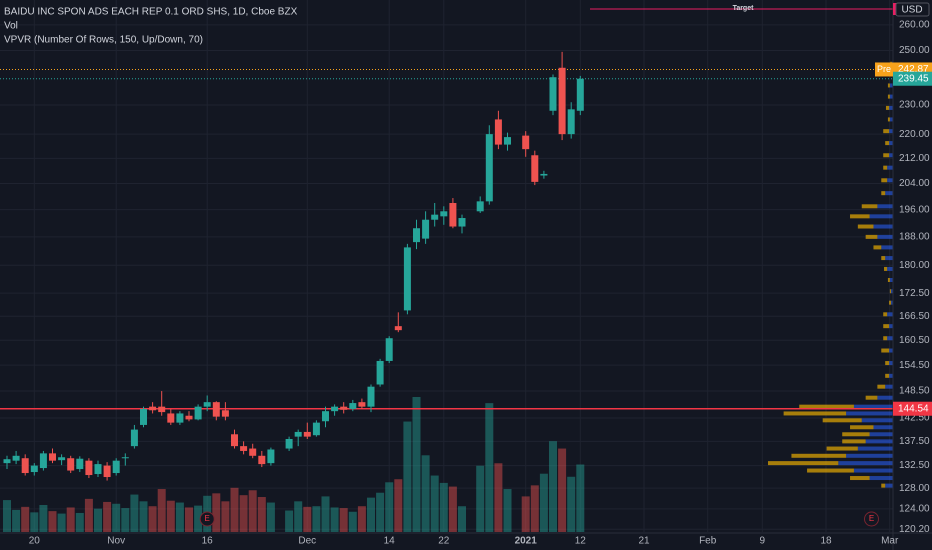 The width and height of the screenshot is (932, 550). What do you see at coordinates (390, 541) in the screenshot?
I see `x-tick-label: 14` at bounding box center [390, 541].